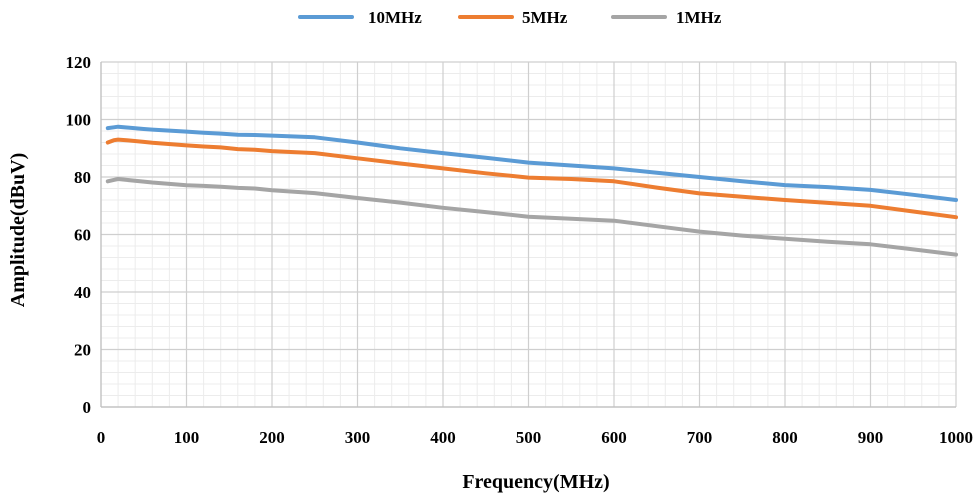 This screenshot has width=979, height=499. Describe the element at coordinates (79, 62) in the screenshot. I see `y-tick-label: 120` at that location.